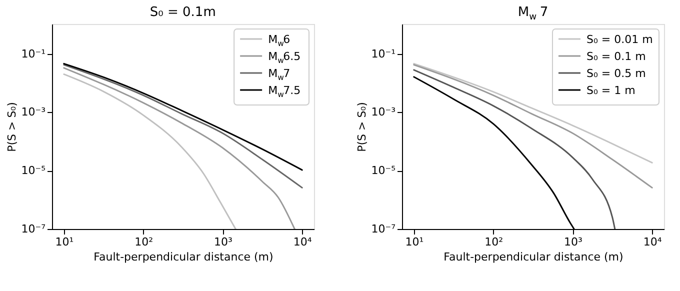 The height and width of the screenshot is (291, 680). What do you see at coordinates (616, 73) in the screenshot?
I see `legend-label: S₀ = 0.5 m` at bounding box center [616, 73].